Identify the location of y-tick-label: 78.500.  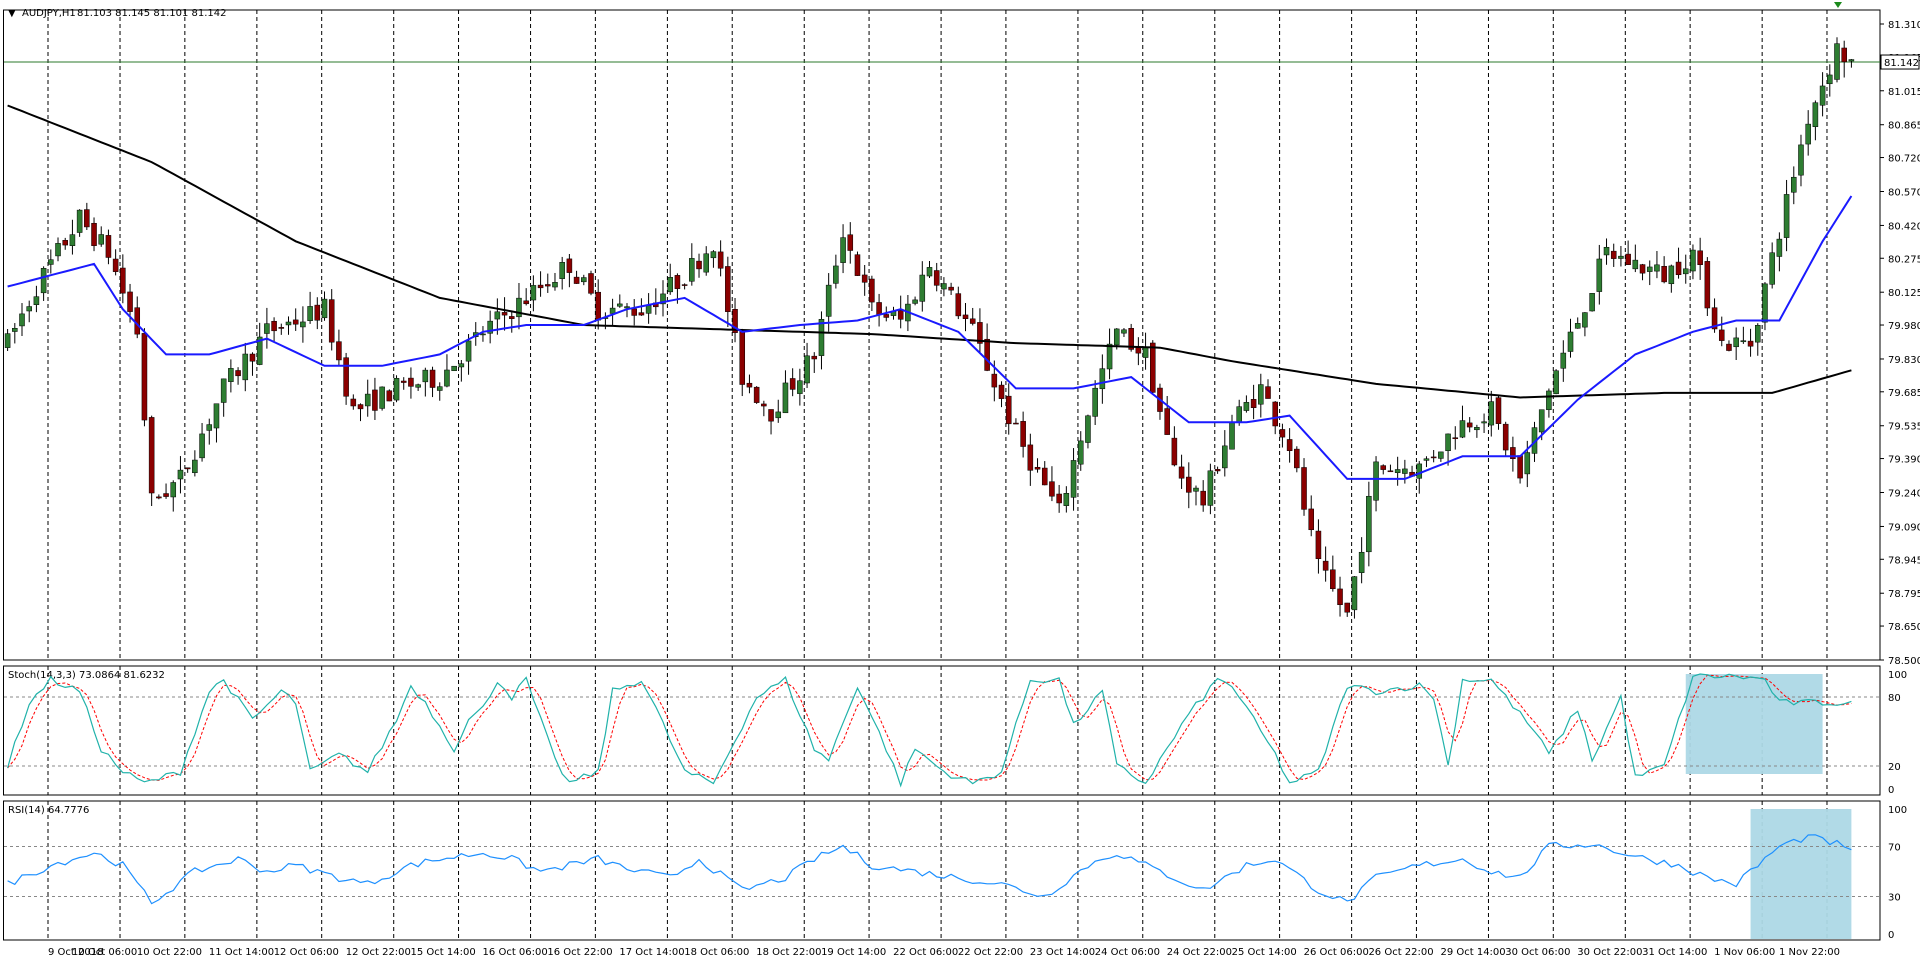
(1904, 661).